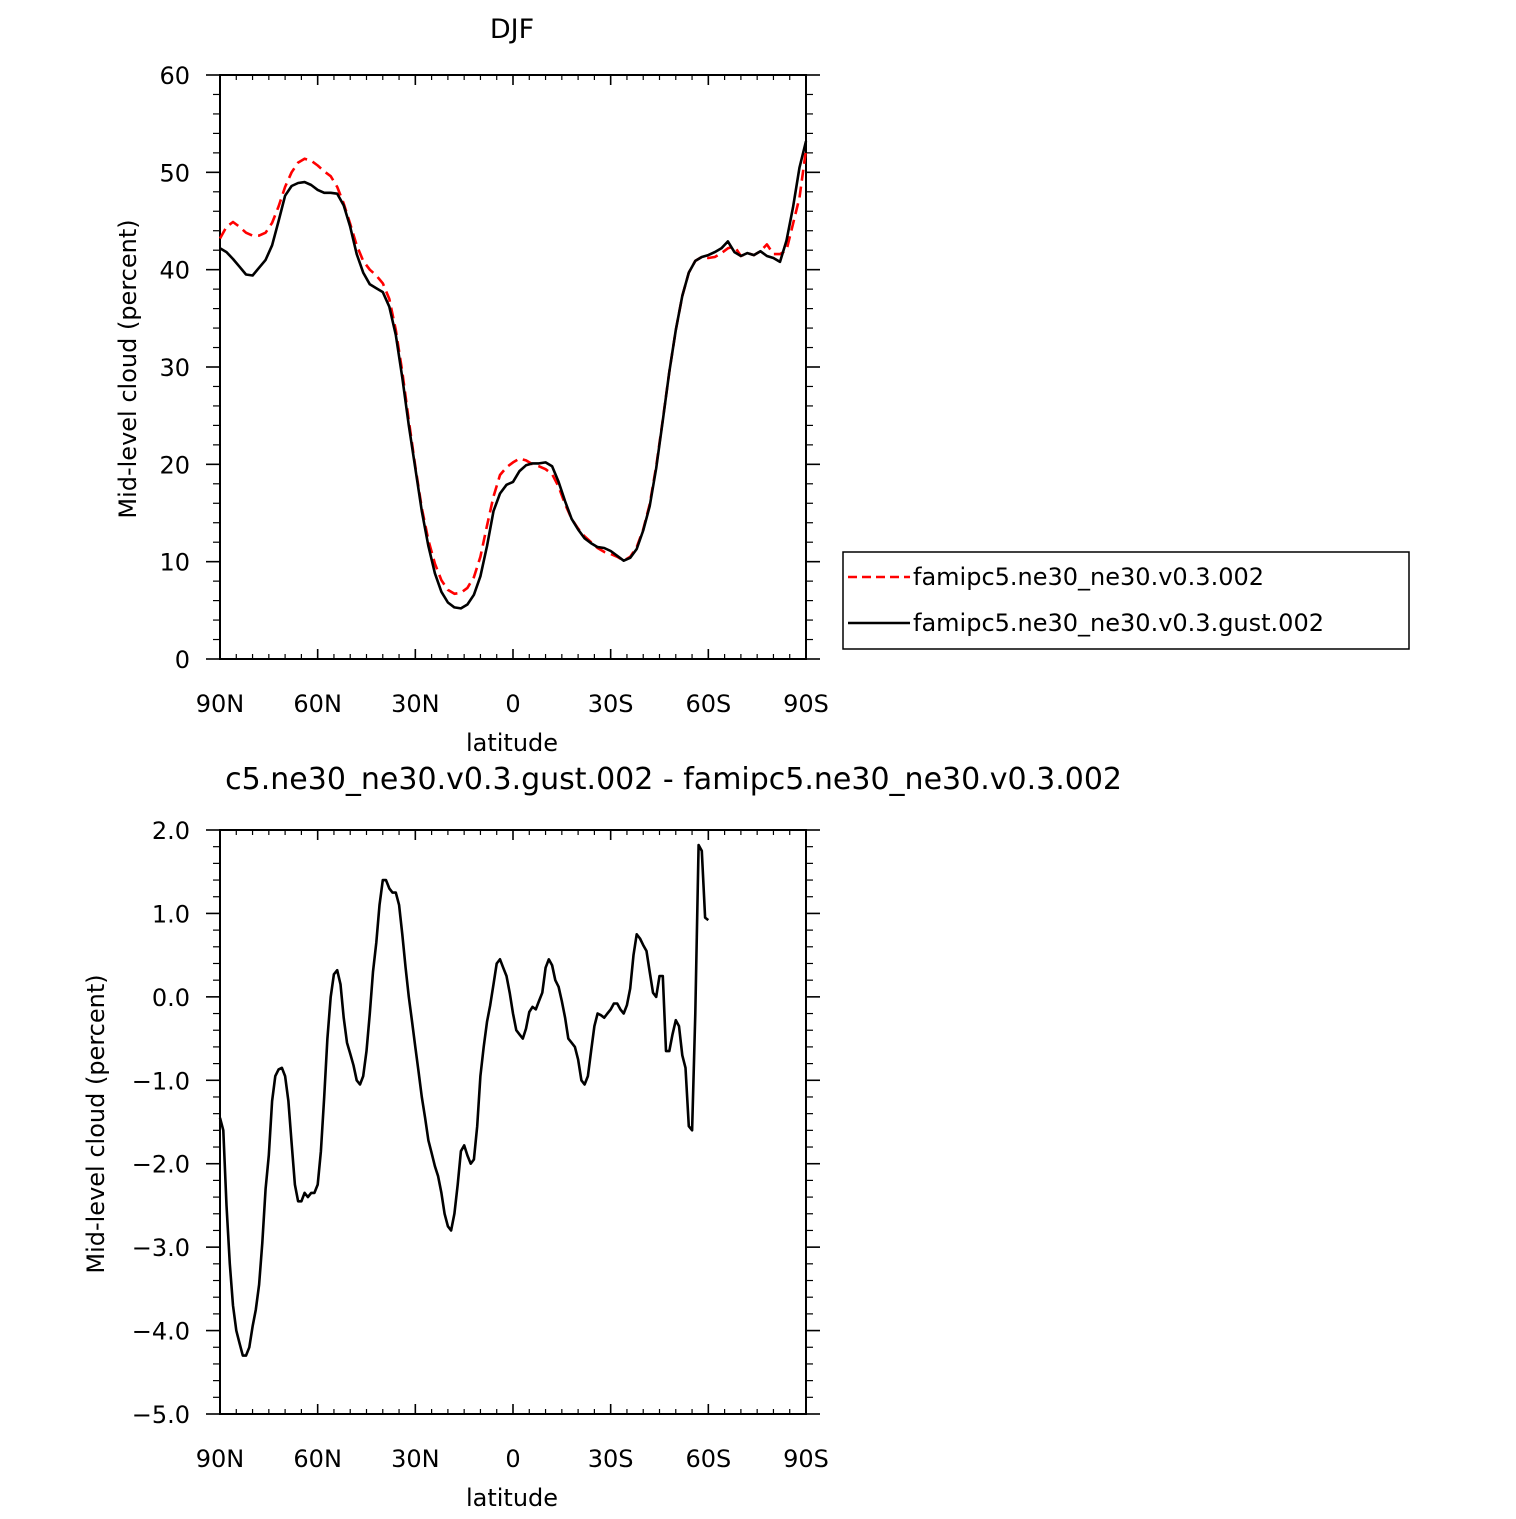 This screenshot has height=1519, width=1516. I want to click on y-tick-label: 40, so click(174, 271).